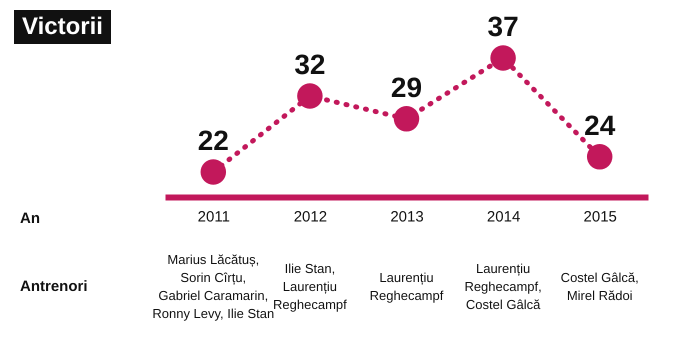 The height and width of the screenshot is (337, 700). Describe the element at coordinates (407, 286) in the screenshot. I see `text: Laurențiu Reghecampf` at that location.